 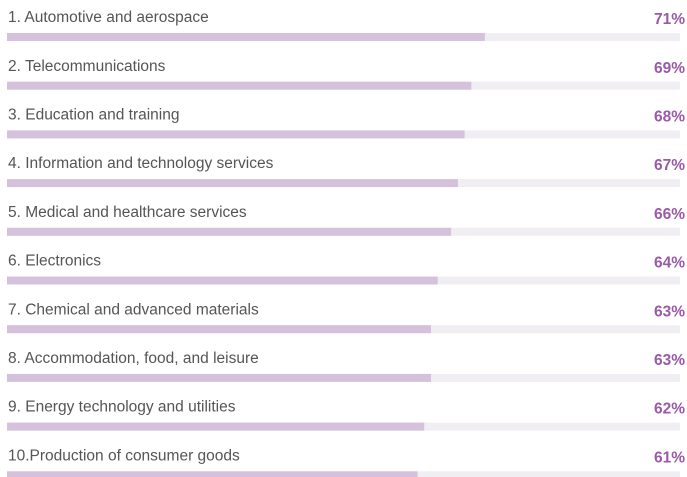 I want to click on category-label: 7. Chemical and advanced materials, so click(x=133, y=309).